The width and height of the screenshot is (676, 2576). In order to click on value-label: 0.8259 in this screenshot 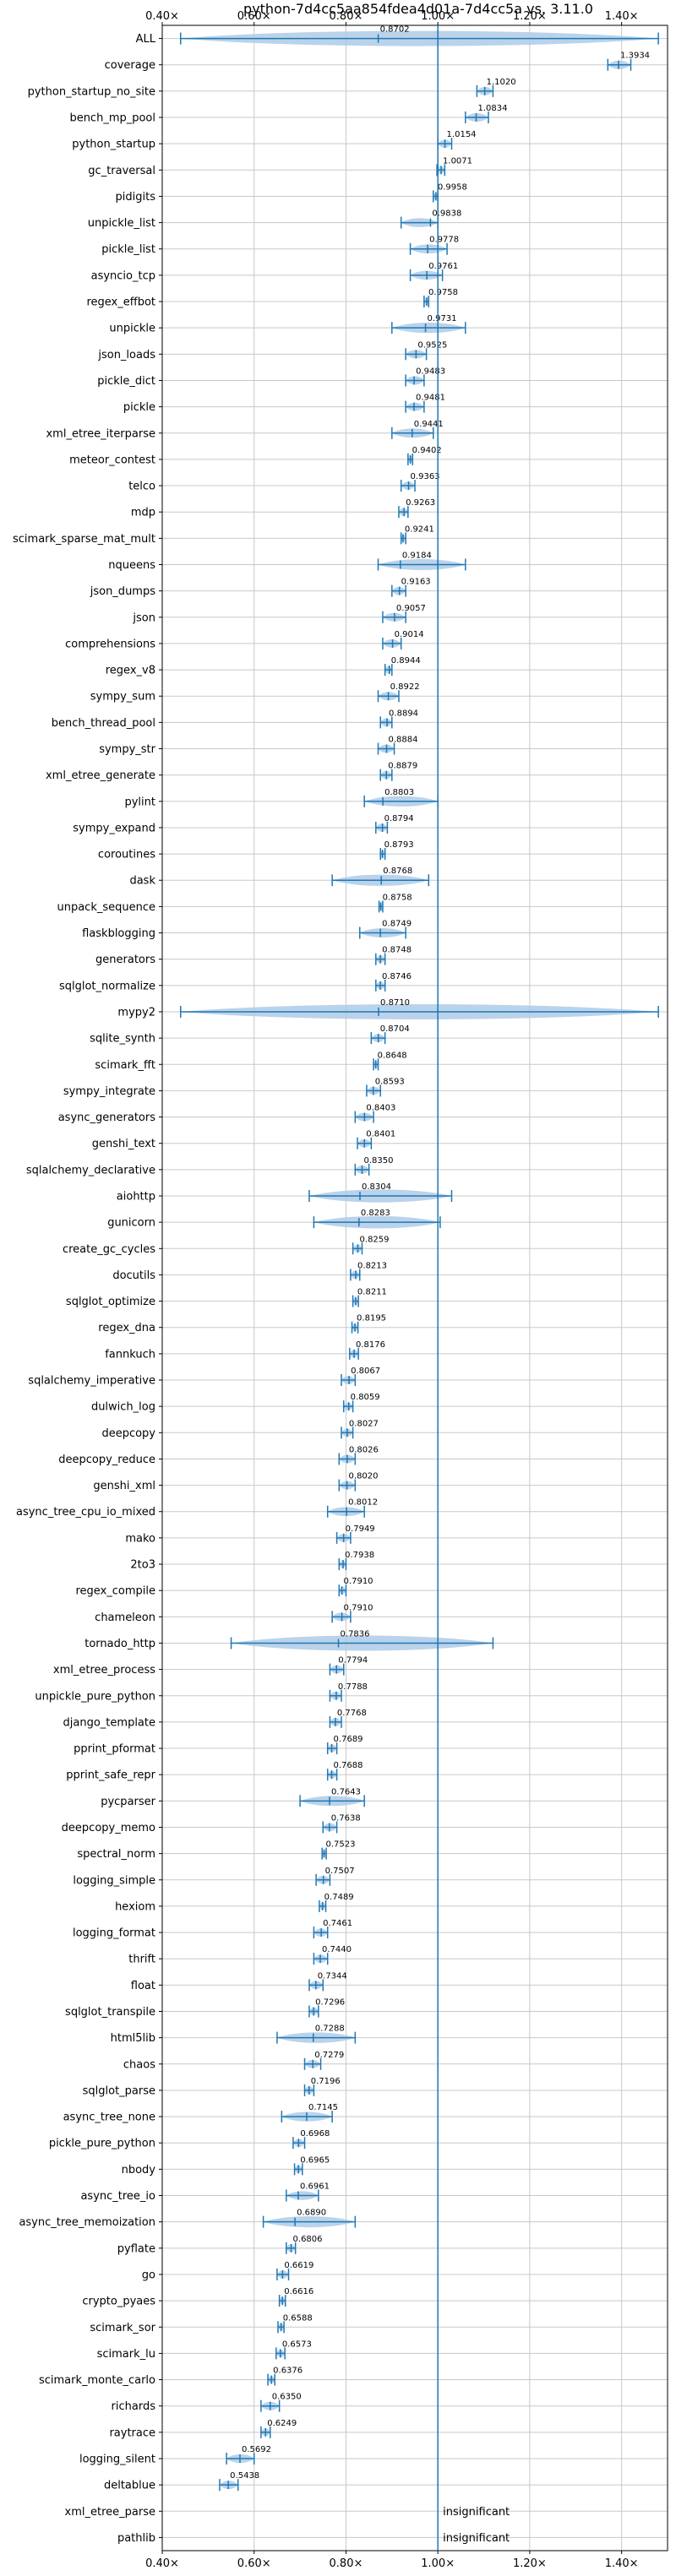, I will do `click(375, 1239)`.